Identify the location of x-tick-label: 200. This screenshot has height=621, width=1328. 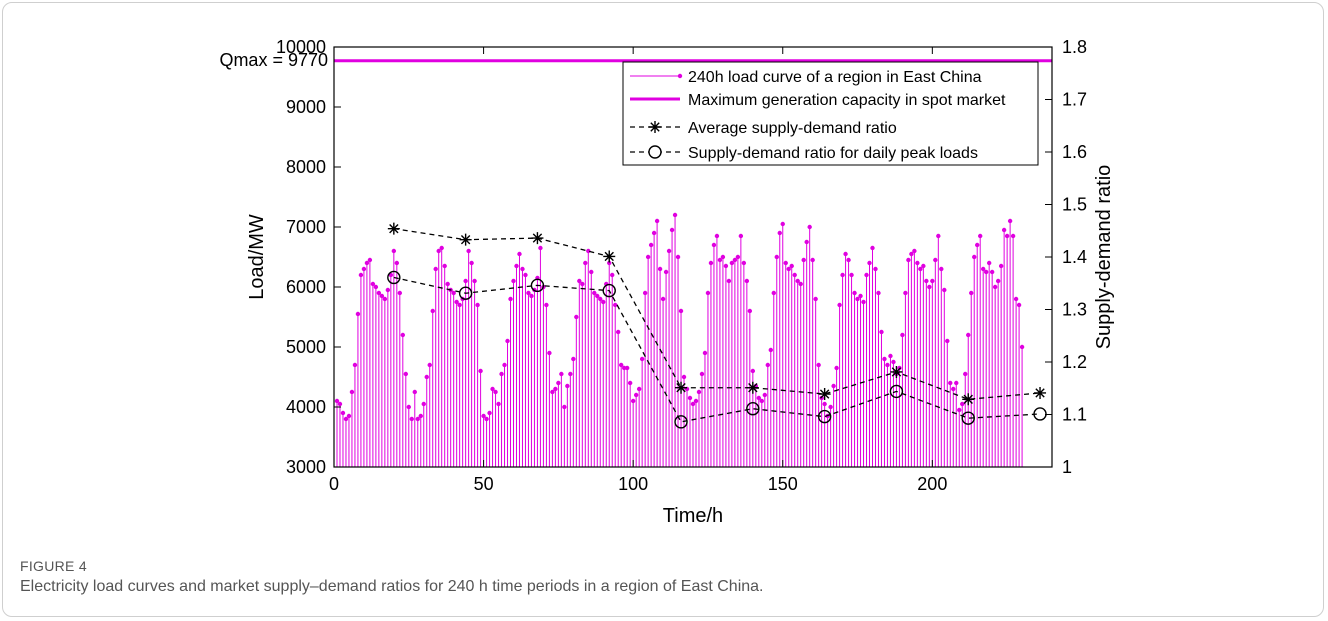
(932, 484).